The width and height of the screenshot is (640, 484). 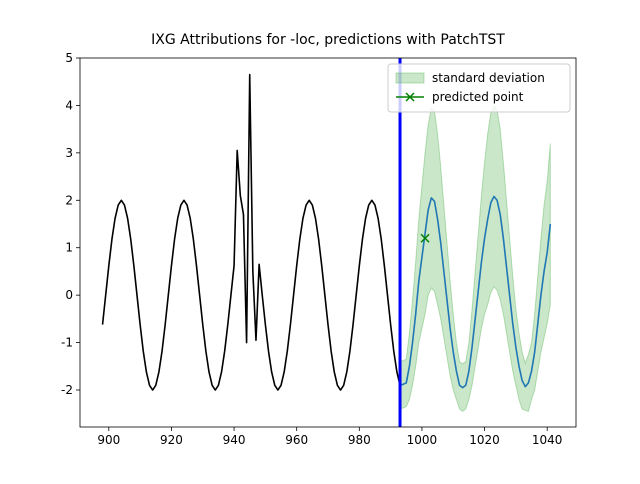 I want to click on x-tick-label: 1040, so click(x=547, y=440).